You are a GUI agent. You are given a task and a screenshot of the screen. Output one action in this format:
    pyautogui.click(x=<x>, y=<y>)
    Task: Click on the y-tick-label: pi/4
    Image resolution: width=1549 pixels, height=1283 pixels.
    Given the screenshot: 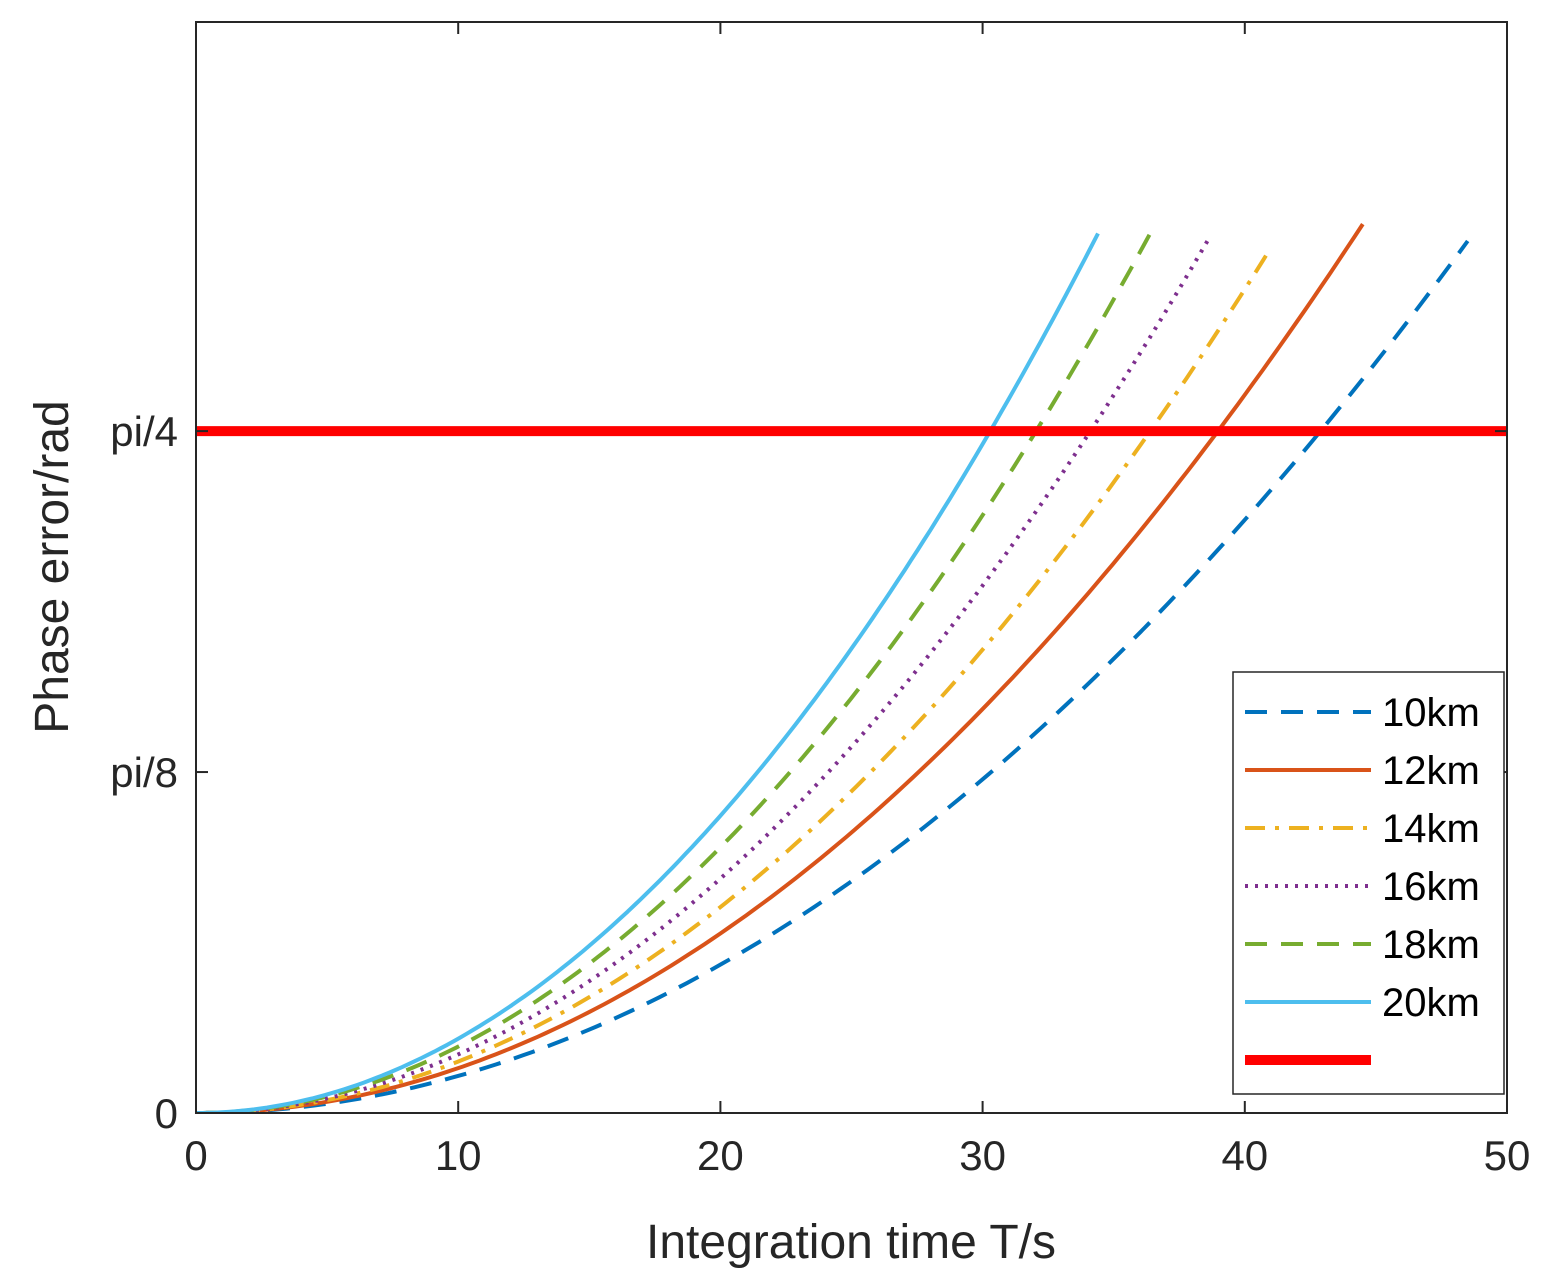 What is the action you would take?
    pyautogui.click(x=144, y=431)
    